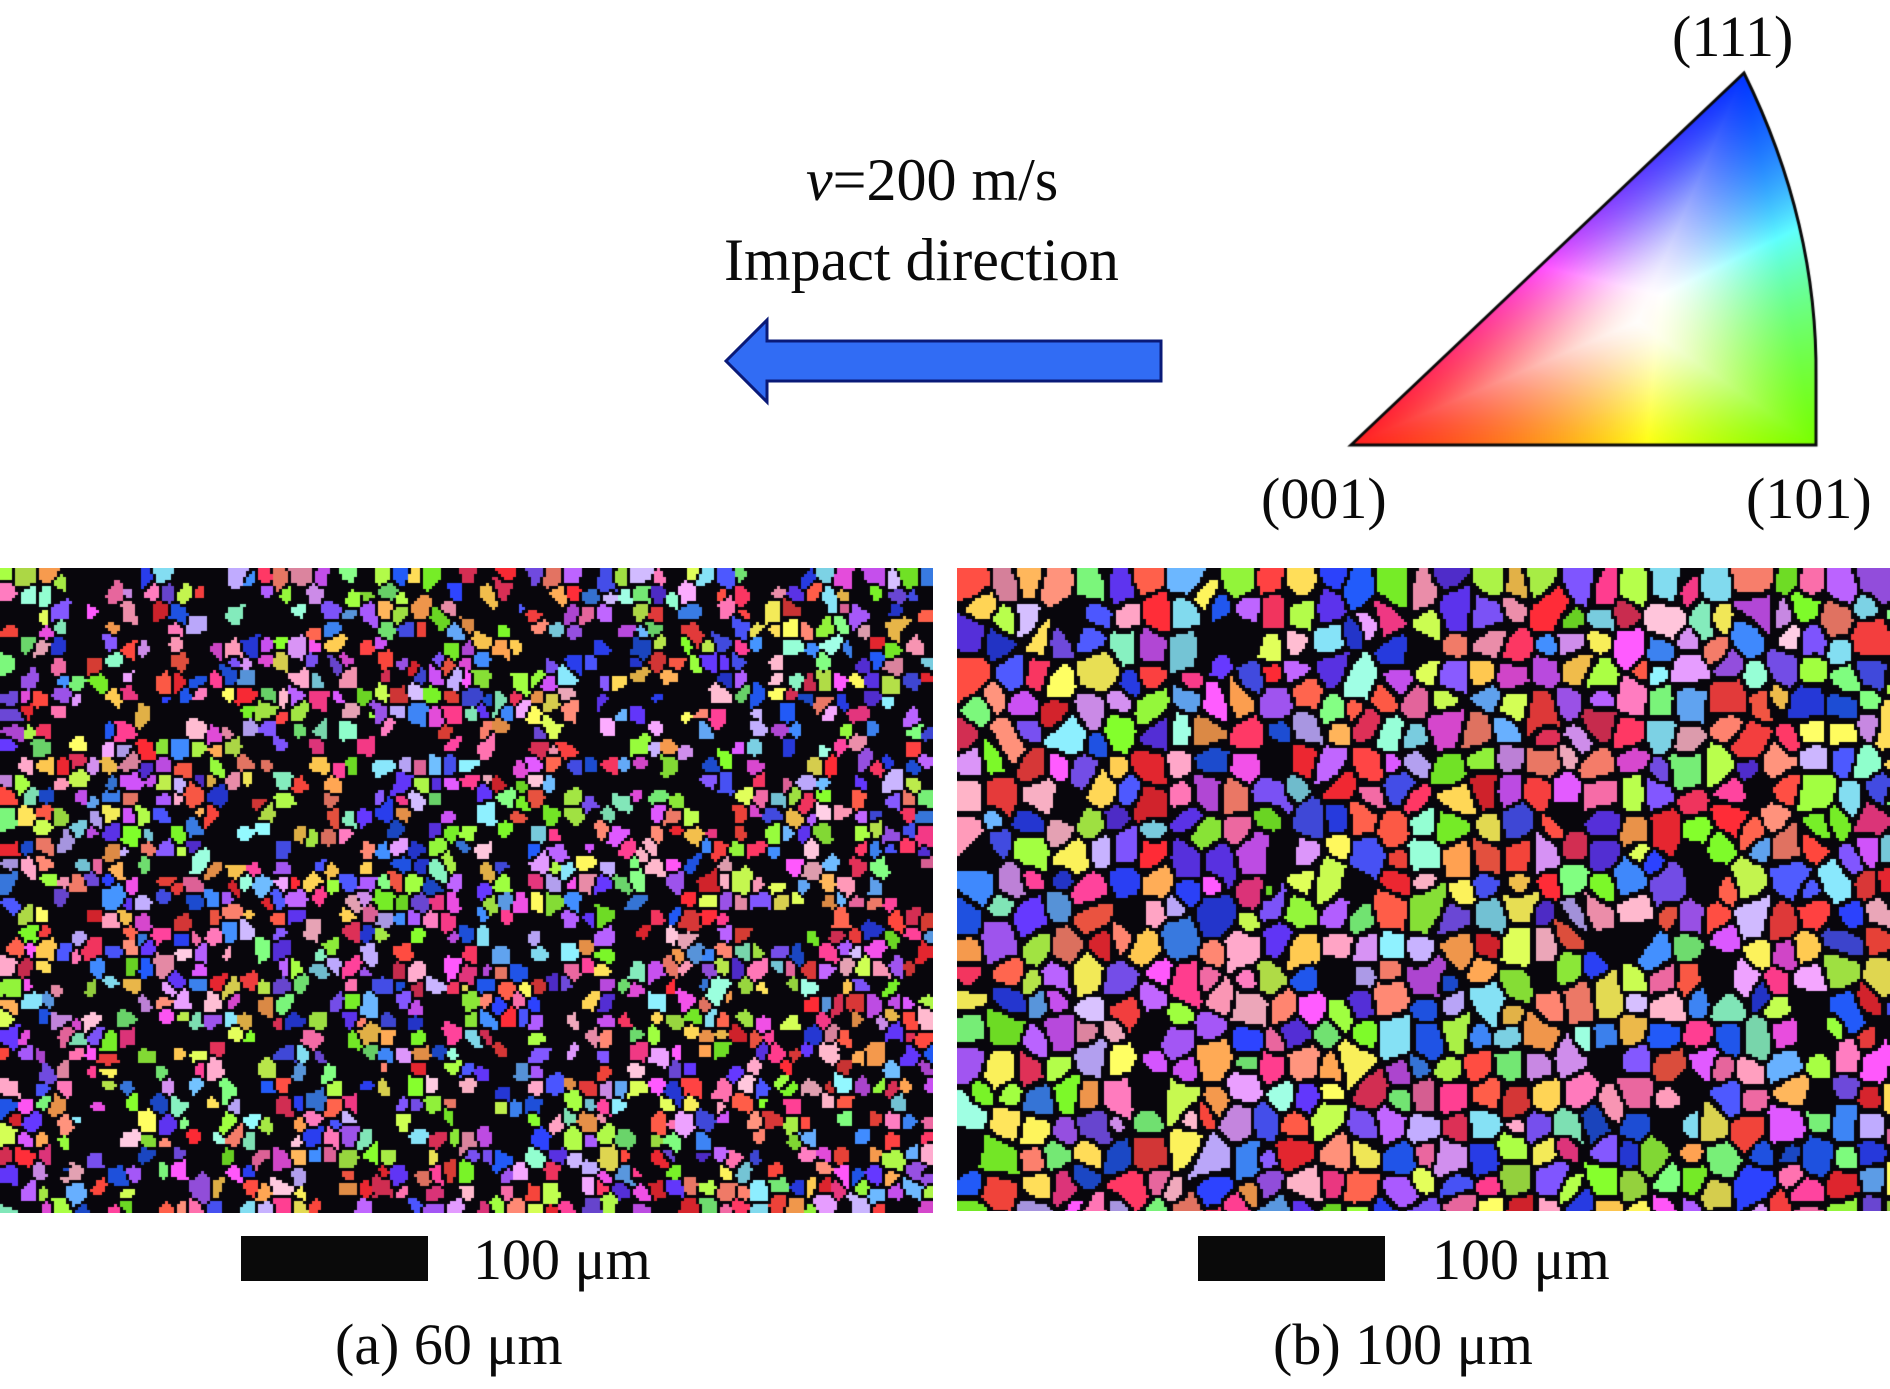 This screenshot has width=1890, height=1389. Describe the element at coordinates (1291, 1258) in the screenshot. I see `scale-bar-b` at that location.